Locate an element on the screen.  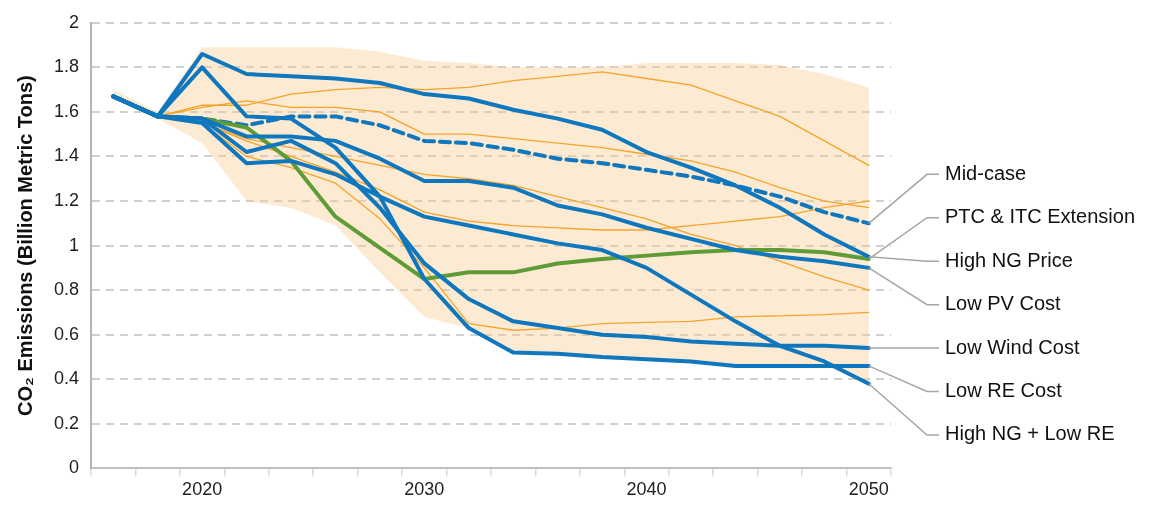
y-tick-label: 1 is located at coordinates (74, 244).